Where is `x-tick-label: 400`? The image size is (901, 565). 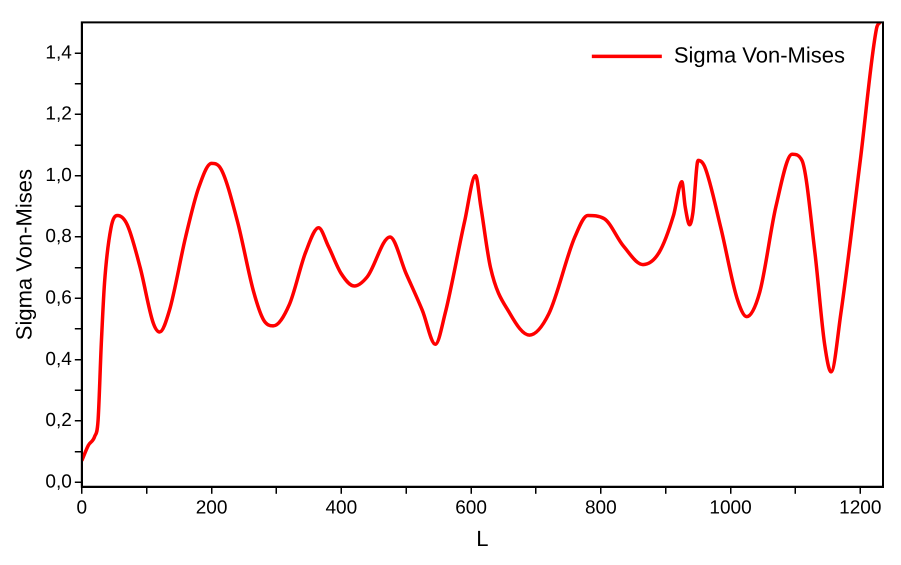 x-tick-label: 400 is located at coordinates (341, 507).